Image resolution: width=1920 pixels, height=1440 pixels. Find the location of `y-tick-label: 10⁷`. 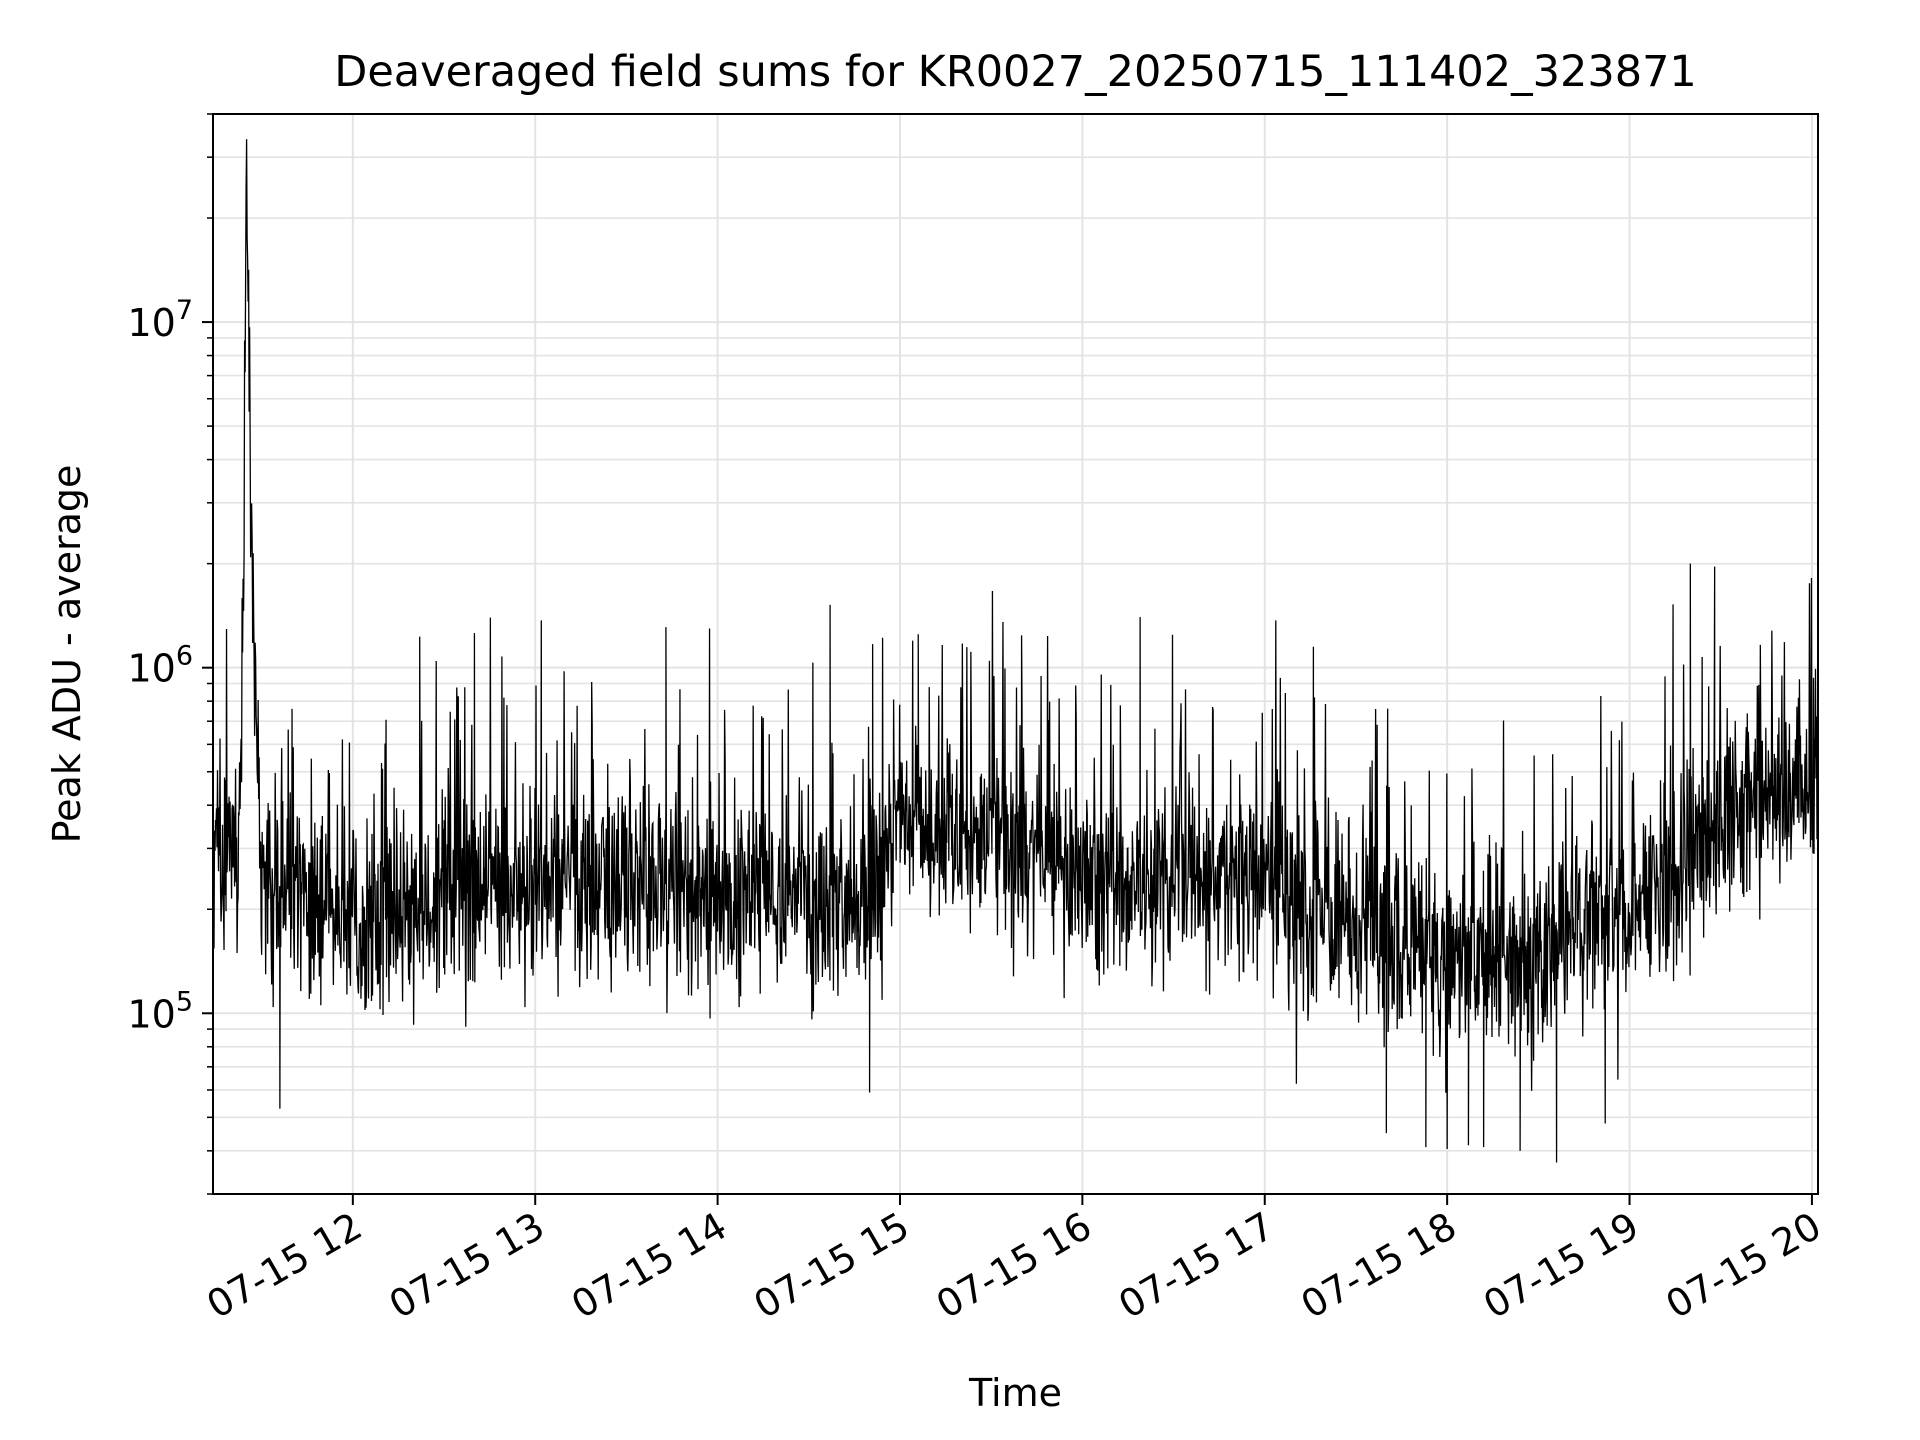

y-tick-label: 10⁷ is located at coordinates (160, 320).